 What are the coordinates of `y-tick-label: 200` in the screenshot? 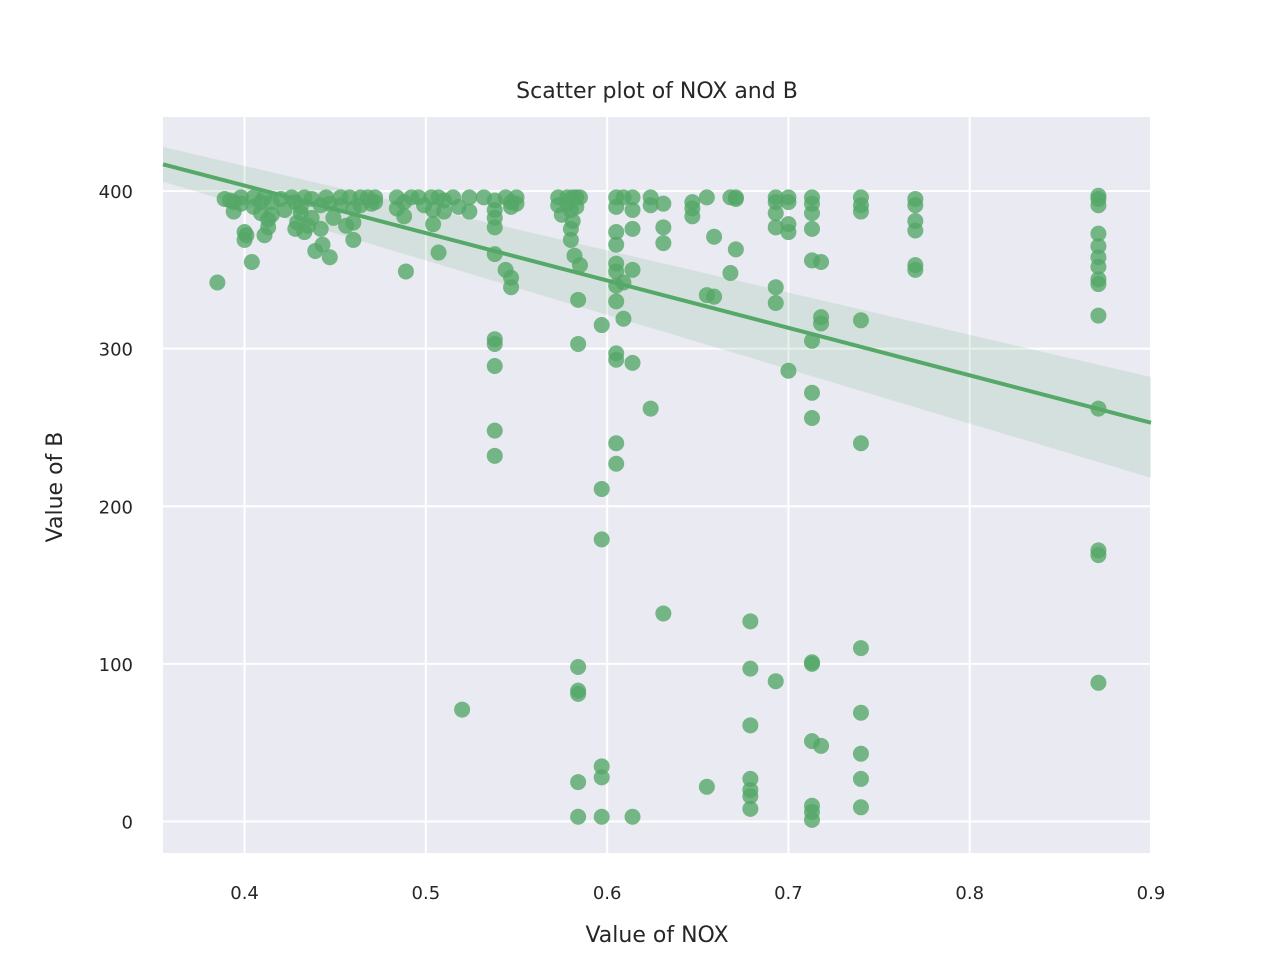 It's located at (116, 507).